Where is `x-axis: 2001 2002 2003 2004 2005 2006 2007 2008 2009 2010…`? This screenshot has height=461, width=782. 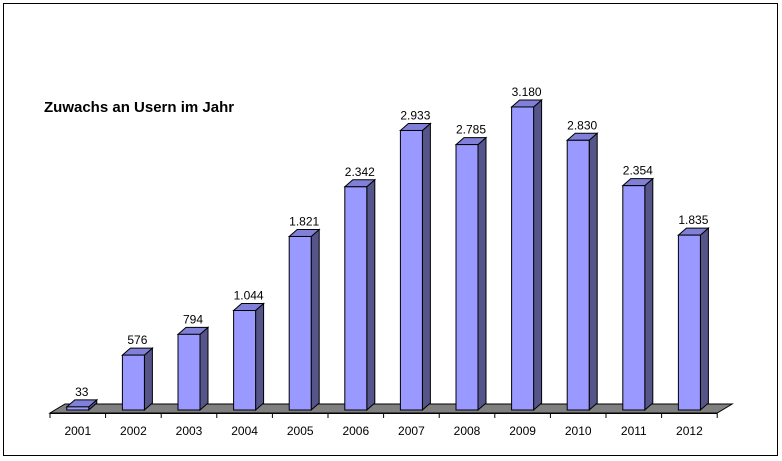
x-axis: 2001 2002 2003 2004 2005 2006 2007 2008 2009 2010… is located at coordinates (383, 425).